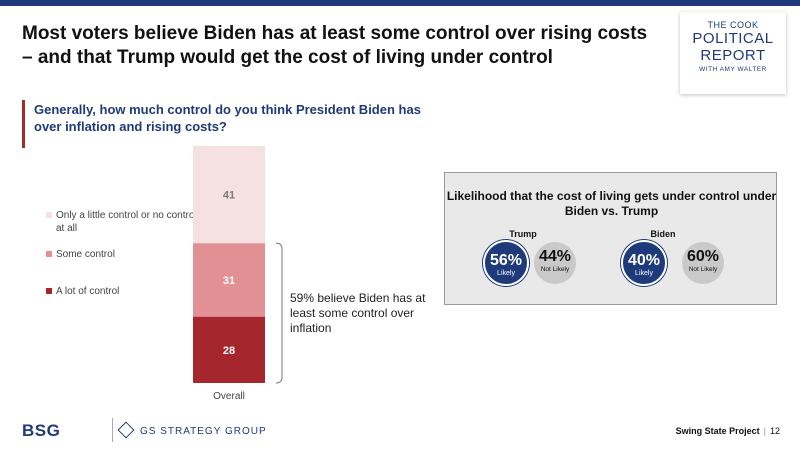 Image resolution: width=800 pixels, height=451 pixels. I want to click on footer-info: Swing State Project | 12, so click(710, 431).